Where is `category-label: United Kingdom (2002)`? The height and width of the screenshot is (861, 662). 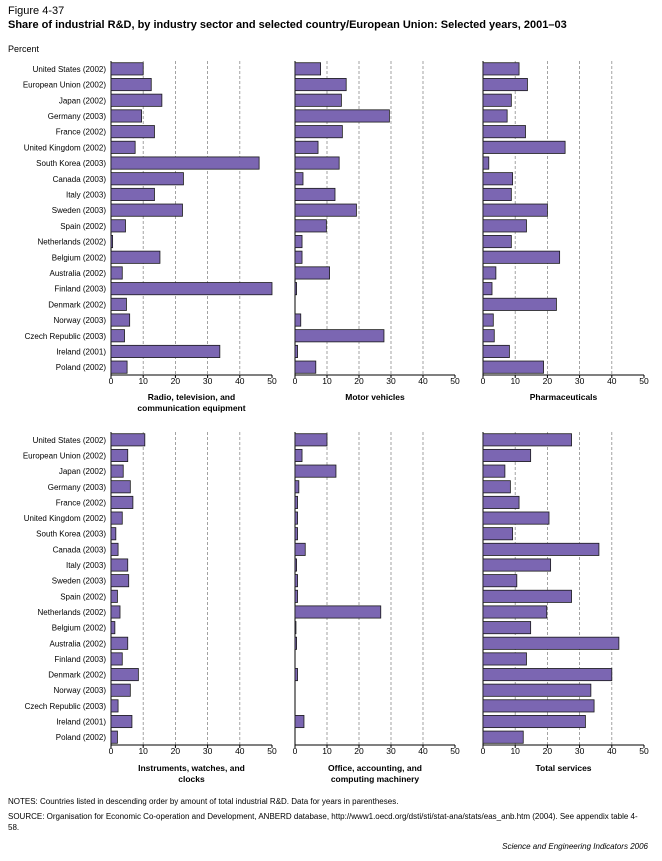
category-label: United Kingdom (2002) is located at coordinates (65, 518).